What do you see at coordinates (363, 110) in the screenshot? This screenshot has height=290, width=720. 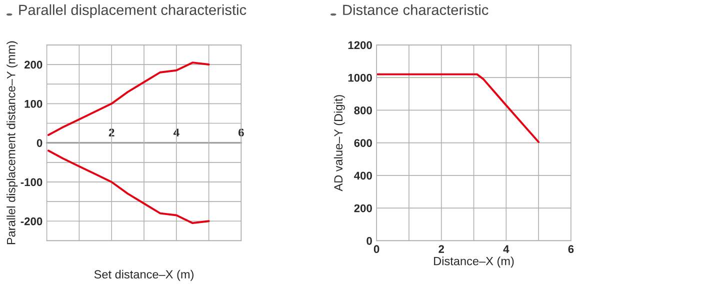 I see `y-tick-label: 800` at bounding box center [363, 110].